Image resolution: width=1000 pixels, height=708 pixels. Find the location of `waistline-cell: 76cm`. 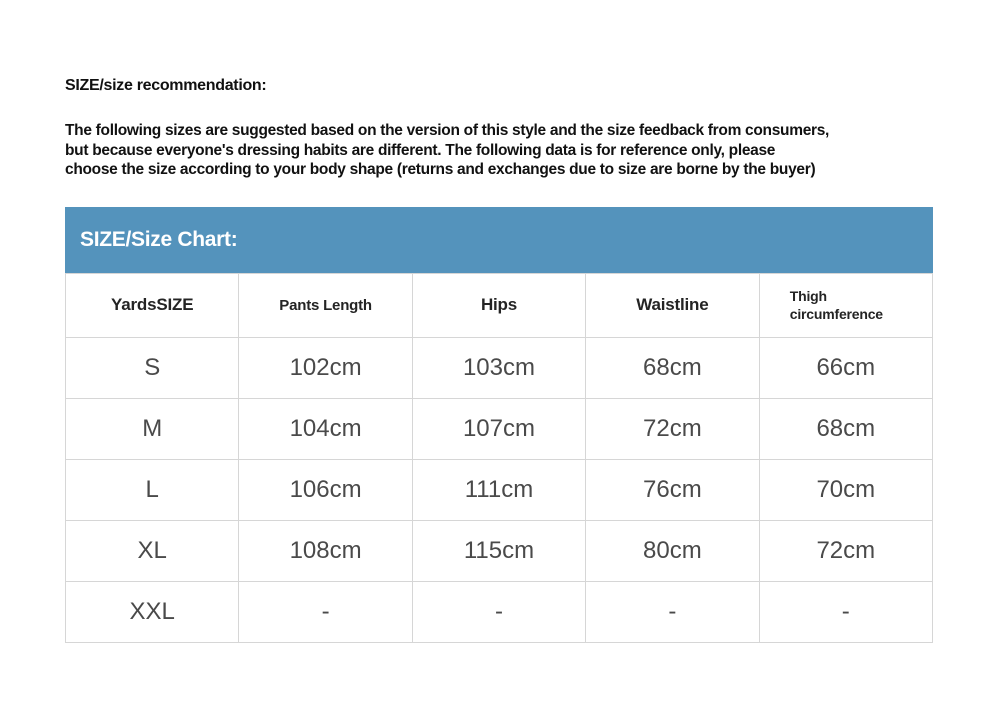

waistline-cell: 76cm is located at coordinates (672, 489).